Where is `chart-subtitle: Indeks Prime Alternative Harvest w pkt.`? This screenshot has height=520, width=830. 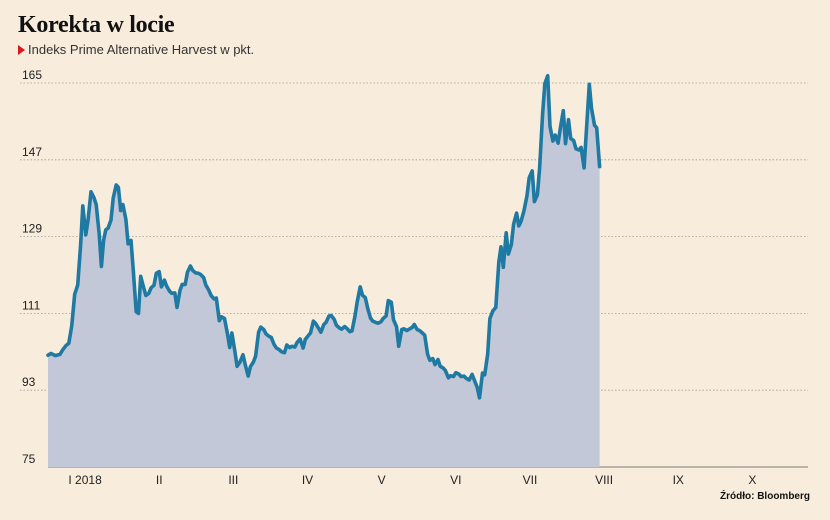 chart-subtitle: Indeks Prime Alternative Harvest w pkt. is located at coordinates (136, 49).